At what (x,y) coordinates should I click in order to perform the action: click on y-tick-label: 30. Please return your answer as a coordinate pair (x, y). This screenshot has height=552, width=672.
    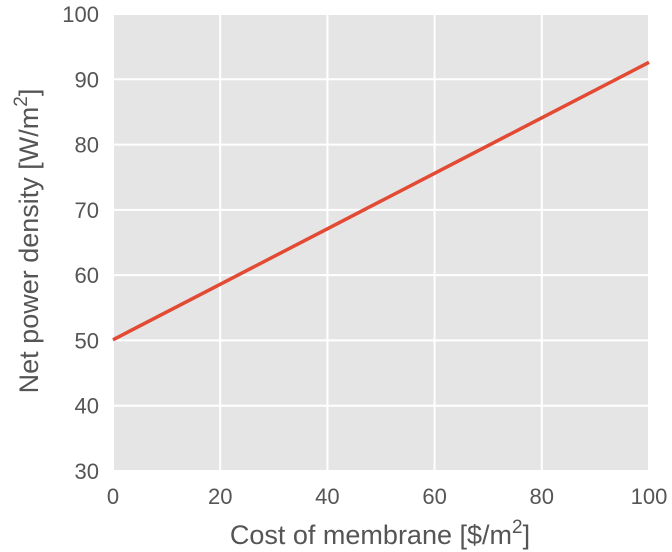
    Looking at the image, I should click on (87, 471).